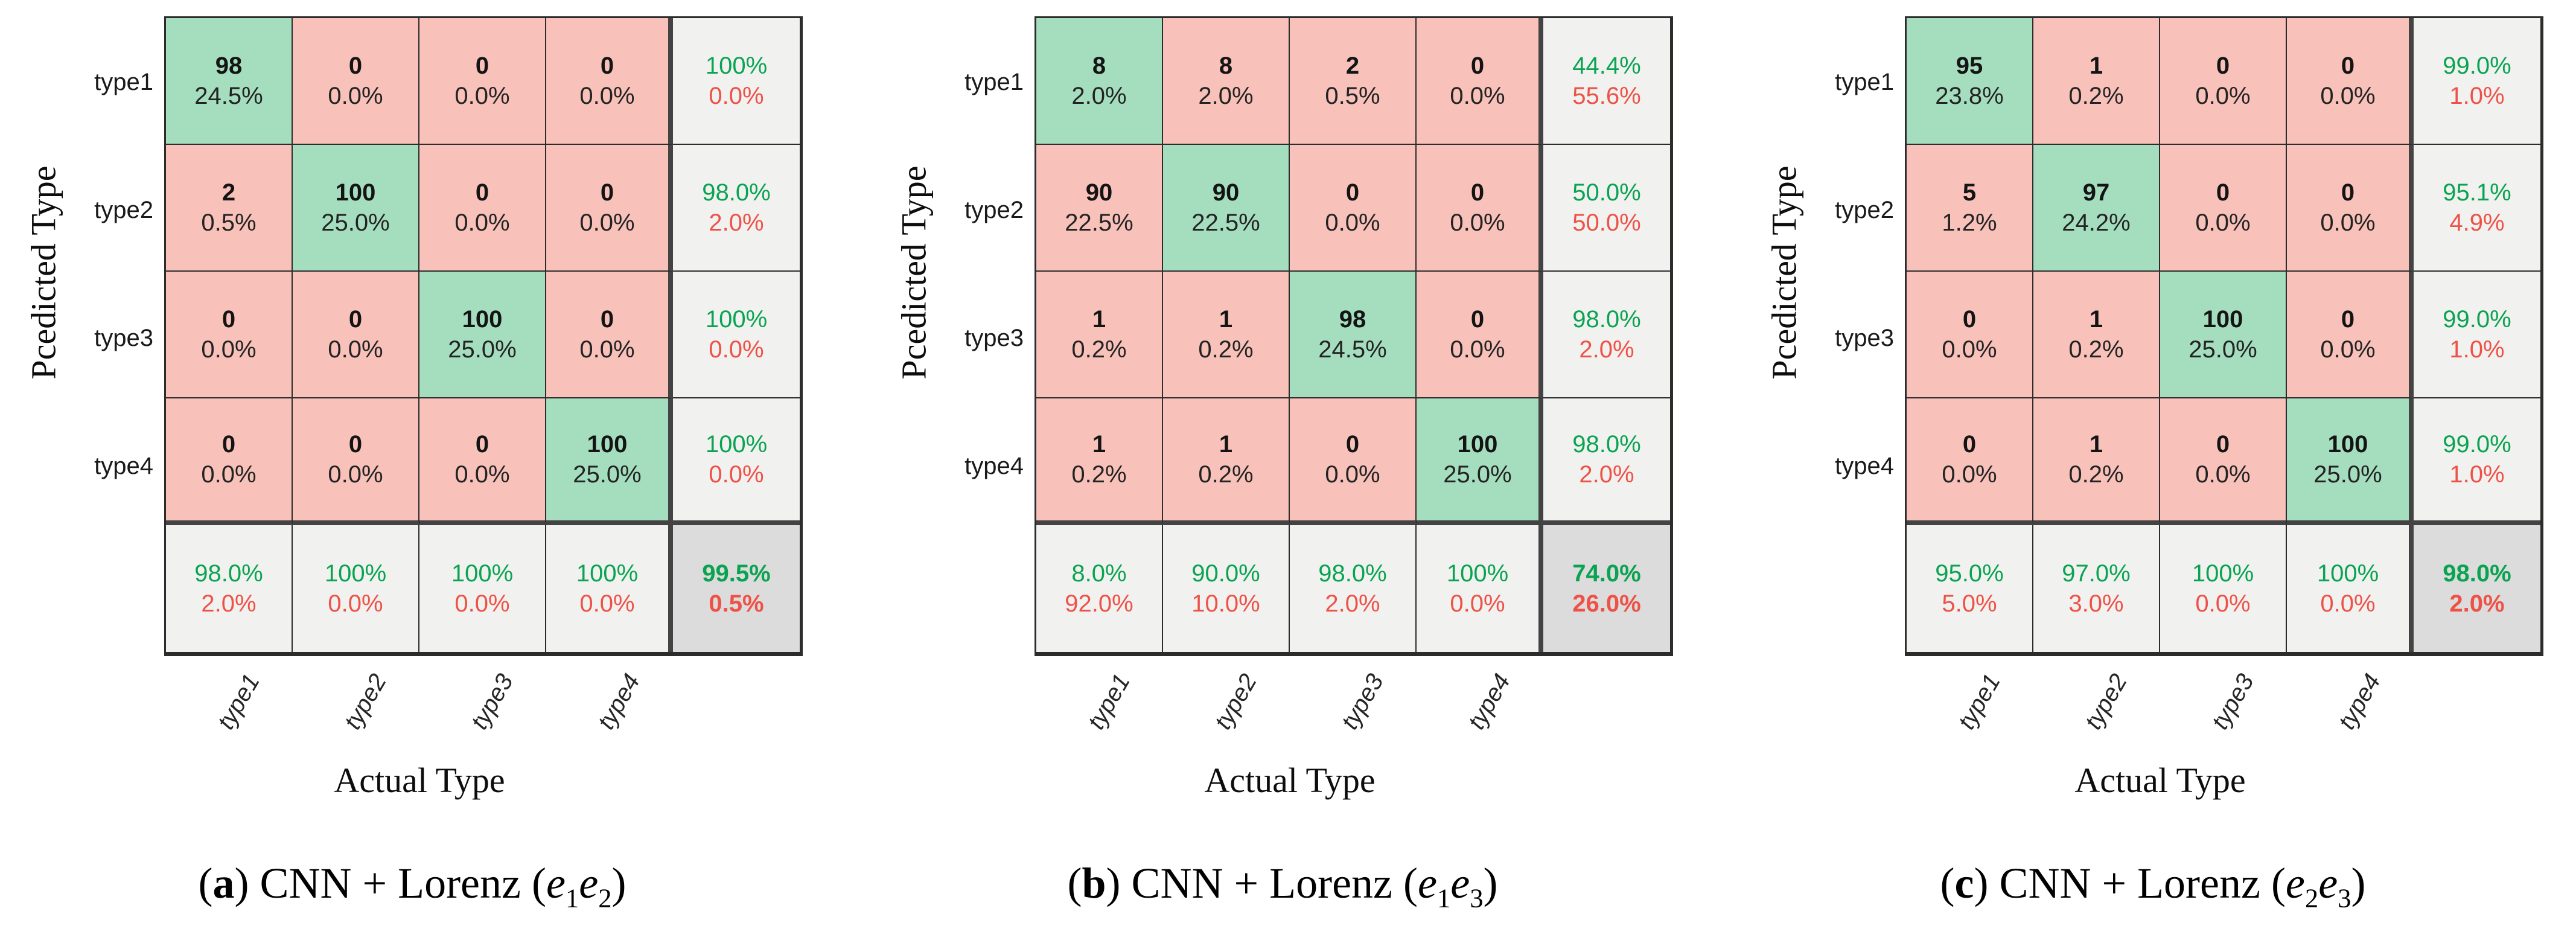 This screenshot has height=952, width=2576. What do you see at coordinates (736, 319) in the screenshot?
I see `summary-green-percent: 100%` at bounding box center [736, 319].